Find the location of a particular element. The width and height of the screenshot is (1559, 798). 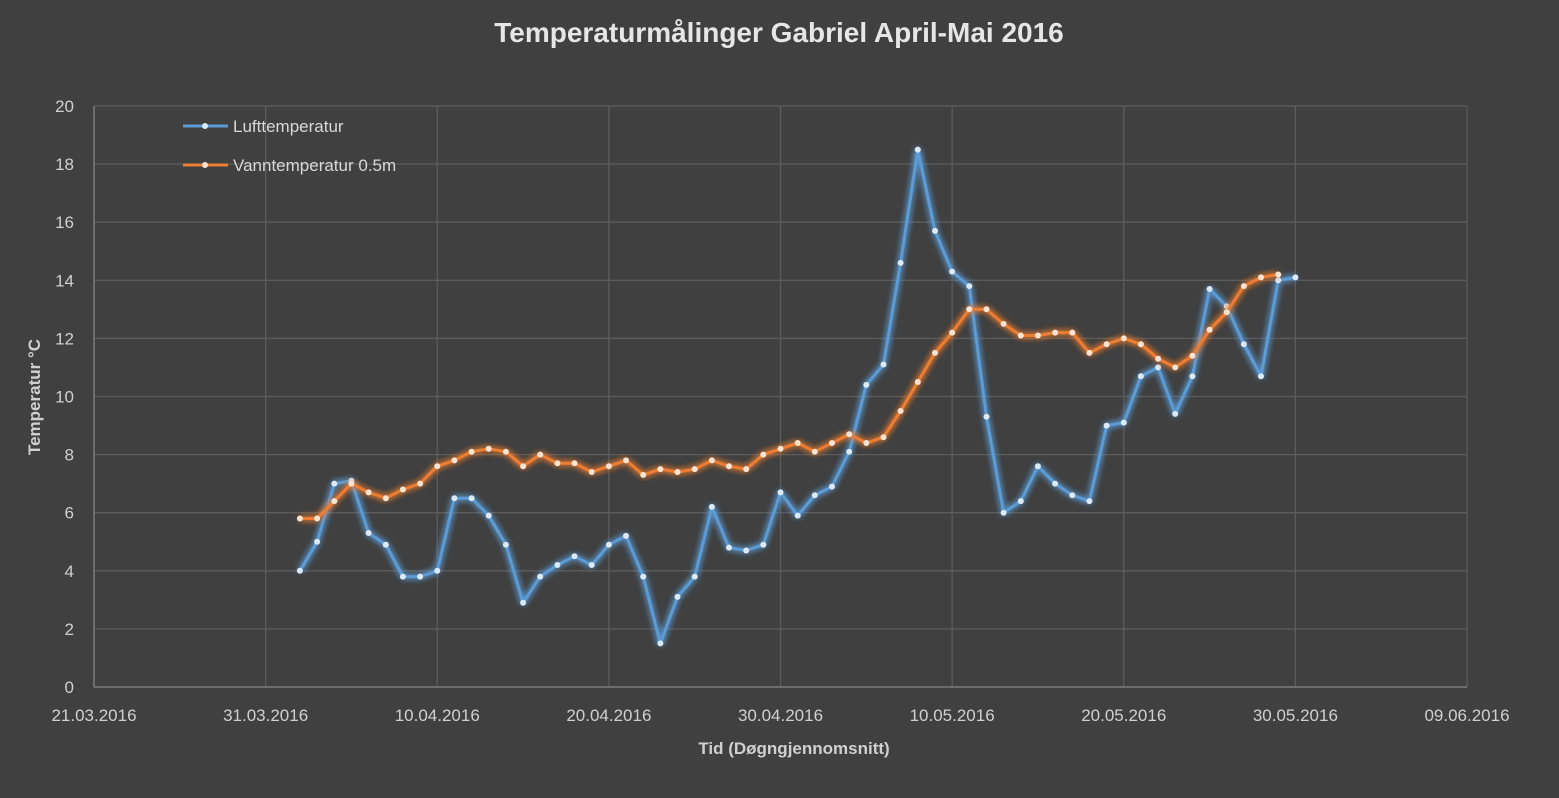

y-tick-label: 2 is located at coordinates (69, 629).